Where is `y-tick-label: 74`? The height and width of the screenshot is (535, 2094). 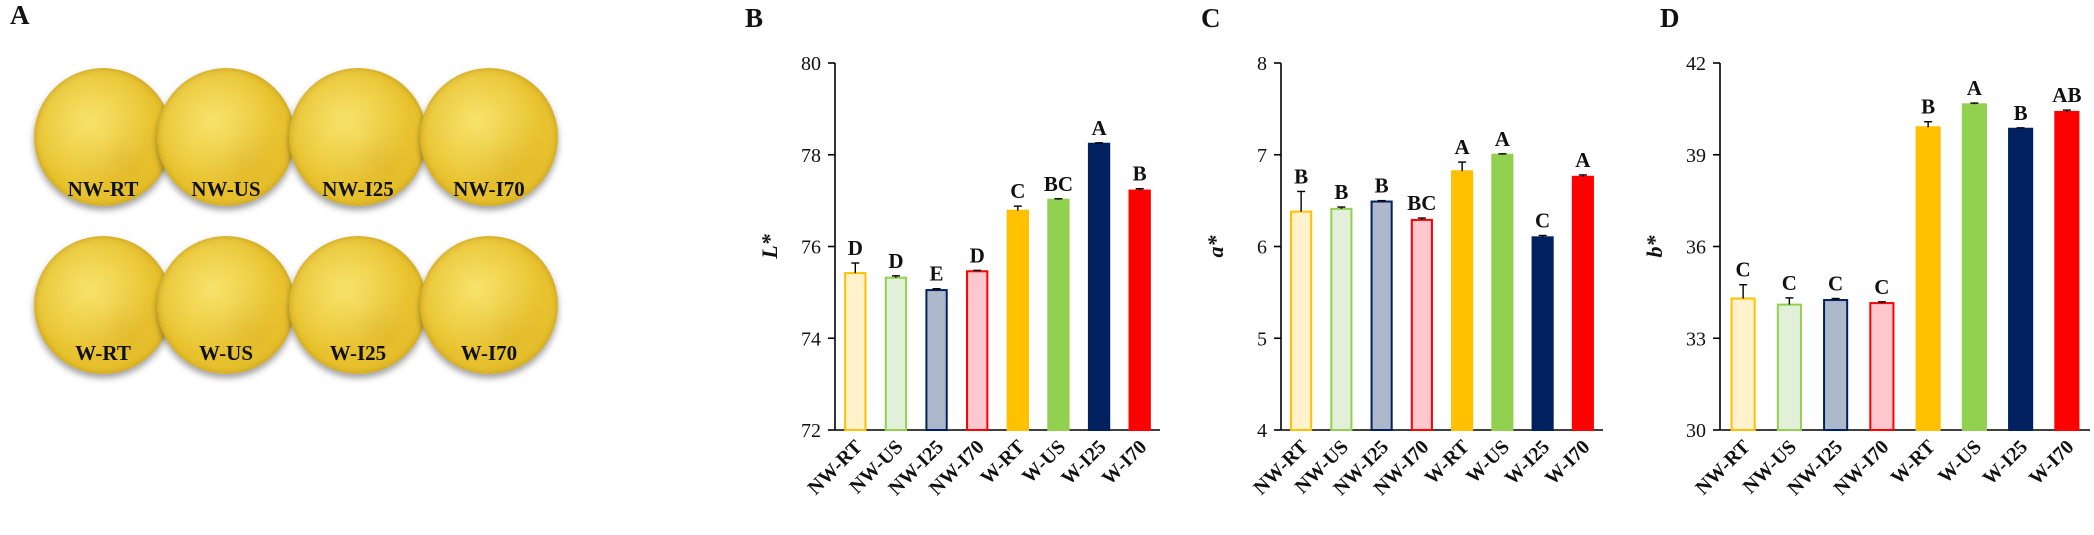
y-tick-label: 74 is located at coordinates (811, 339).